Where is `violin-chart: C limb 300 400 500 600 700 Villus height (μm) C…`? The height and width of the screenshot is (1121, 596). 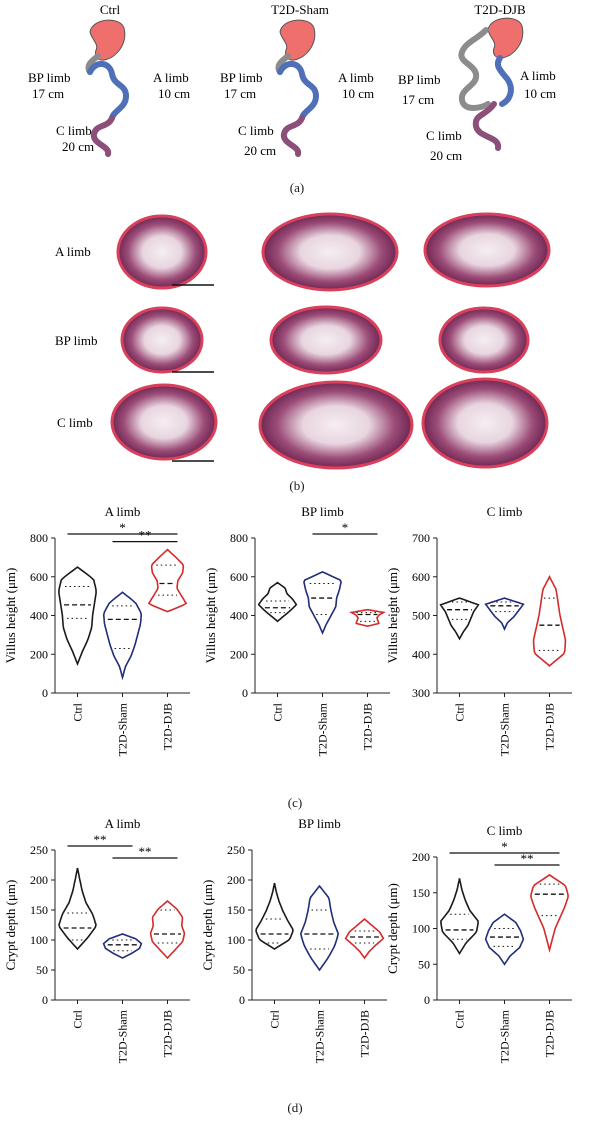 violin-chart: C limb 300 400 500 600 700 Villus height (μm) C… is located at coordinates (478, 630).